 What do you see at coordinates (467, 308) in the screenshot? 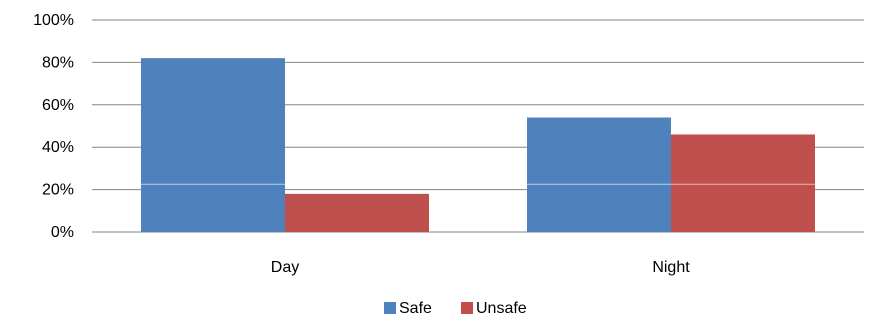
I see `legend-swatch-unsafe` at bounding box center [467, 308].